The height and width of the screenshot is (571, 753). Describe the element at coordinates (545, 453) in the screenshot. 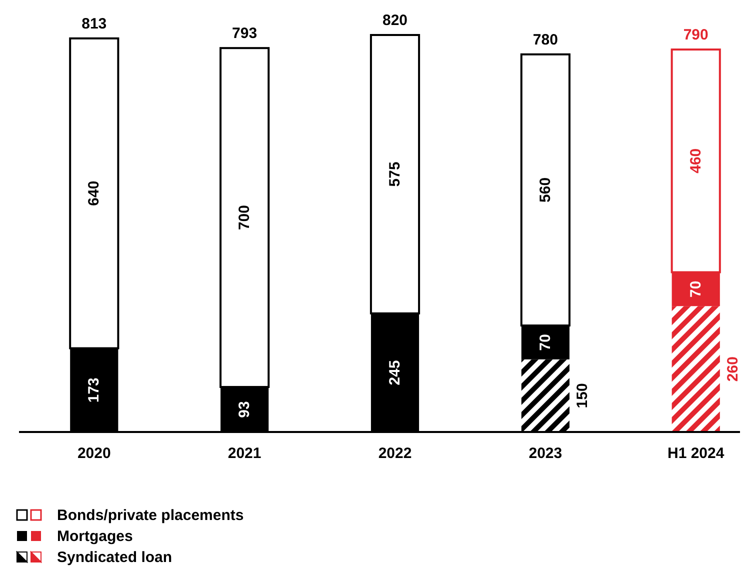

I see `x-tick-label: 2023` at that location.